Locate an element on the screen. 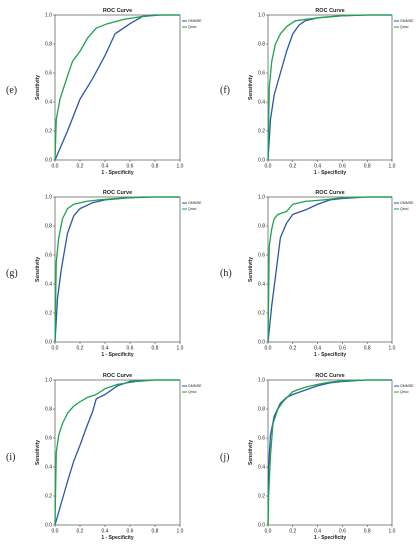  panel-letter: (h) is located at coordinates (226, 273).